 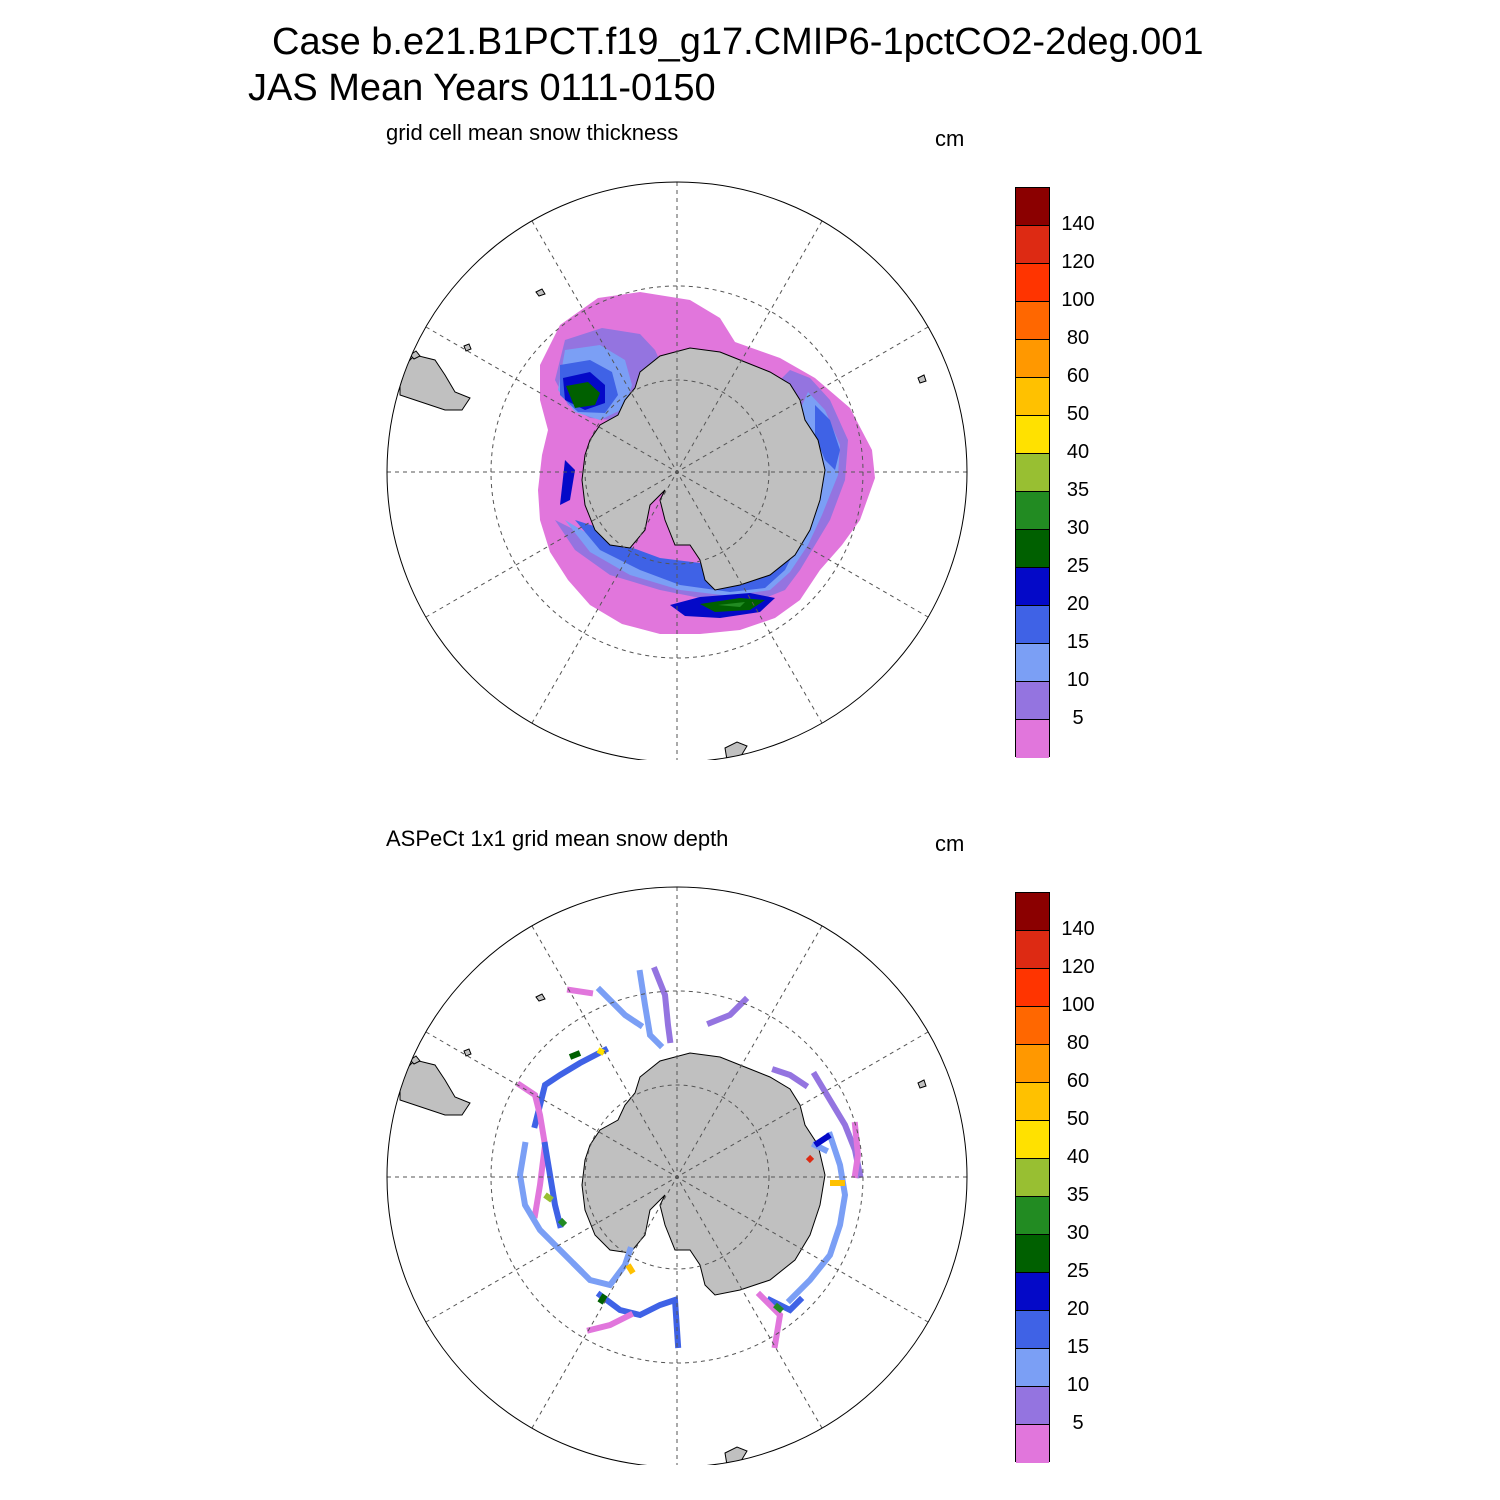 What do you see at coordinates (827, 437) in the screenshot?
I see `snow-band-15-20c` at bounding box center [827, 437].